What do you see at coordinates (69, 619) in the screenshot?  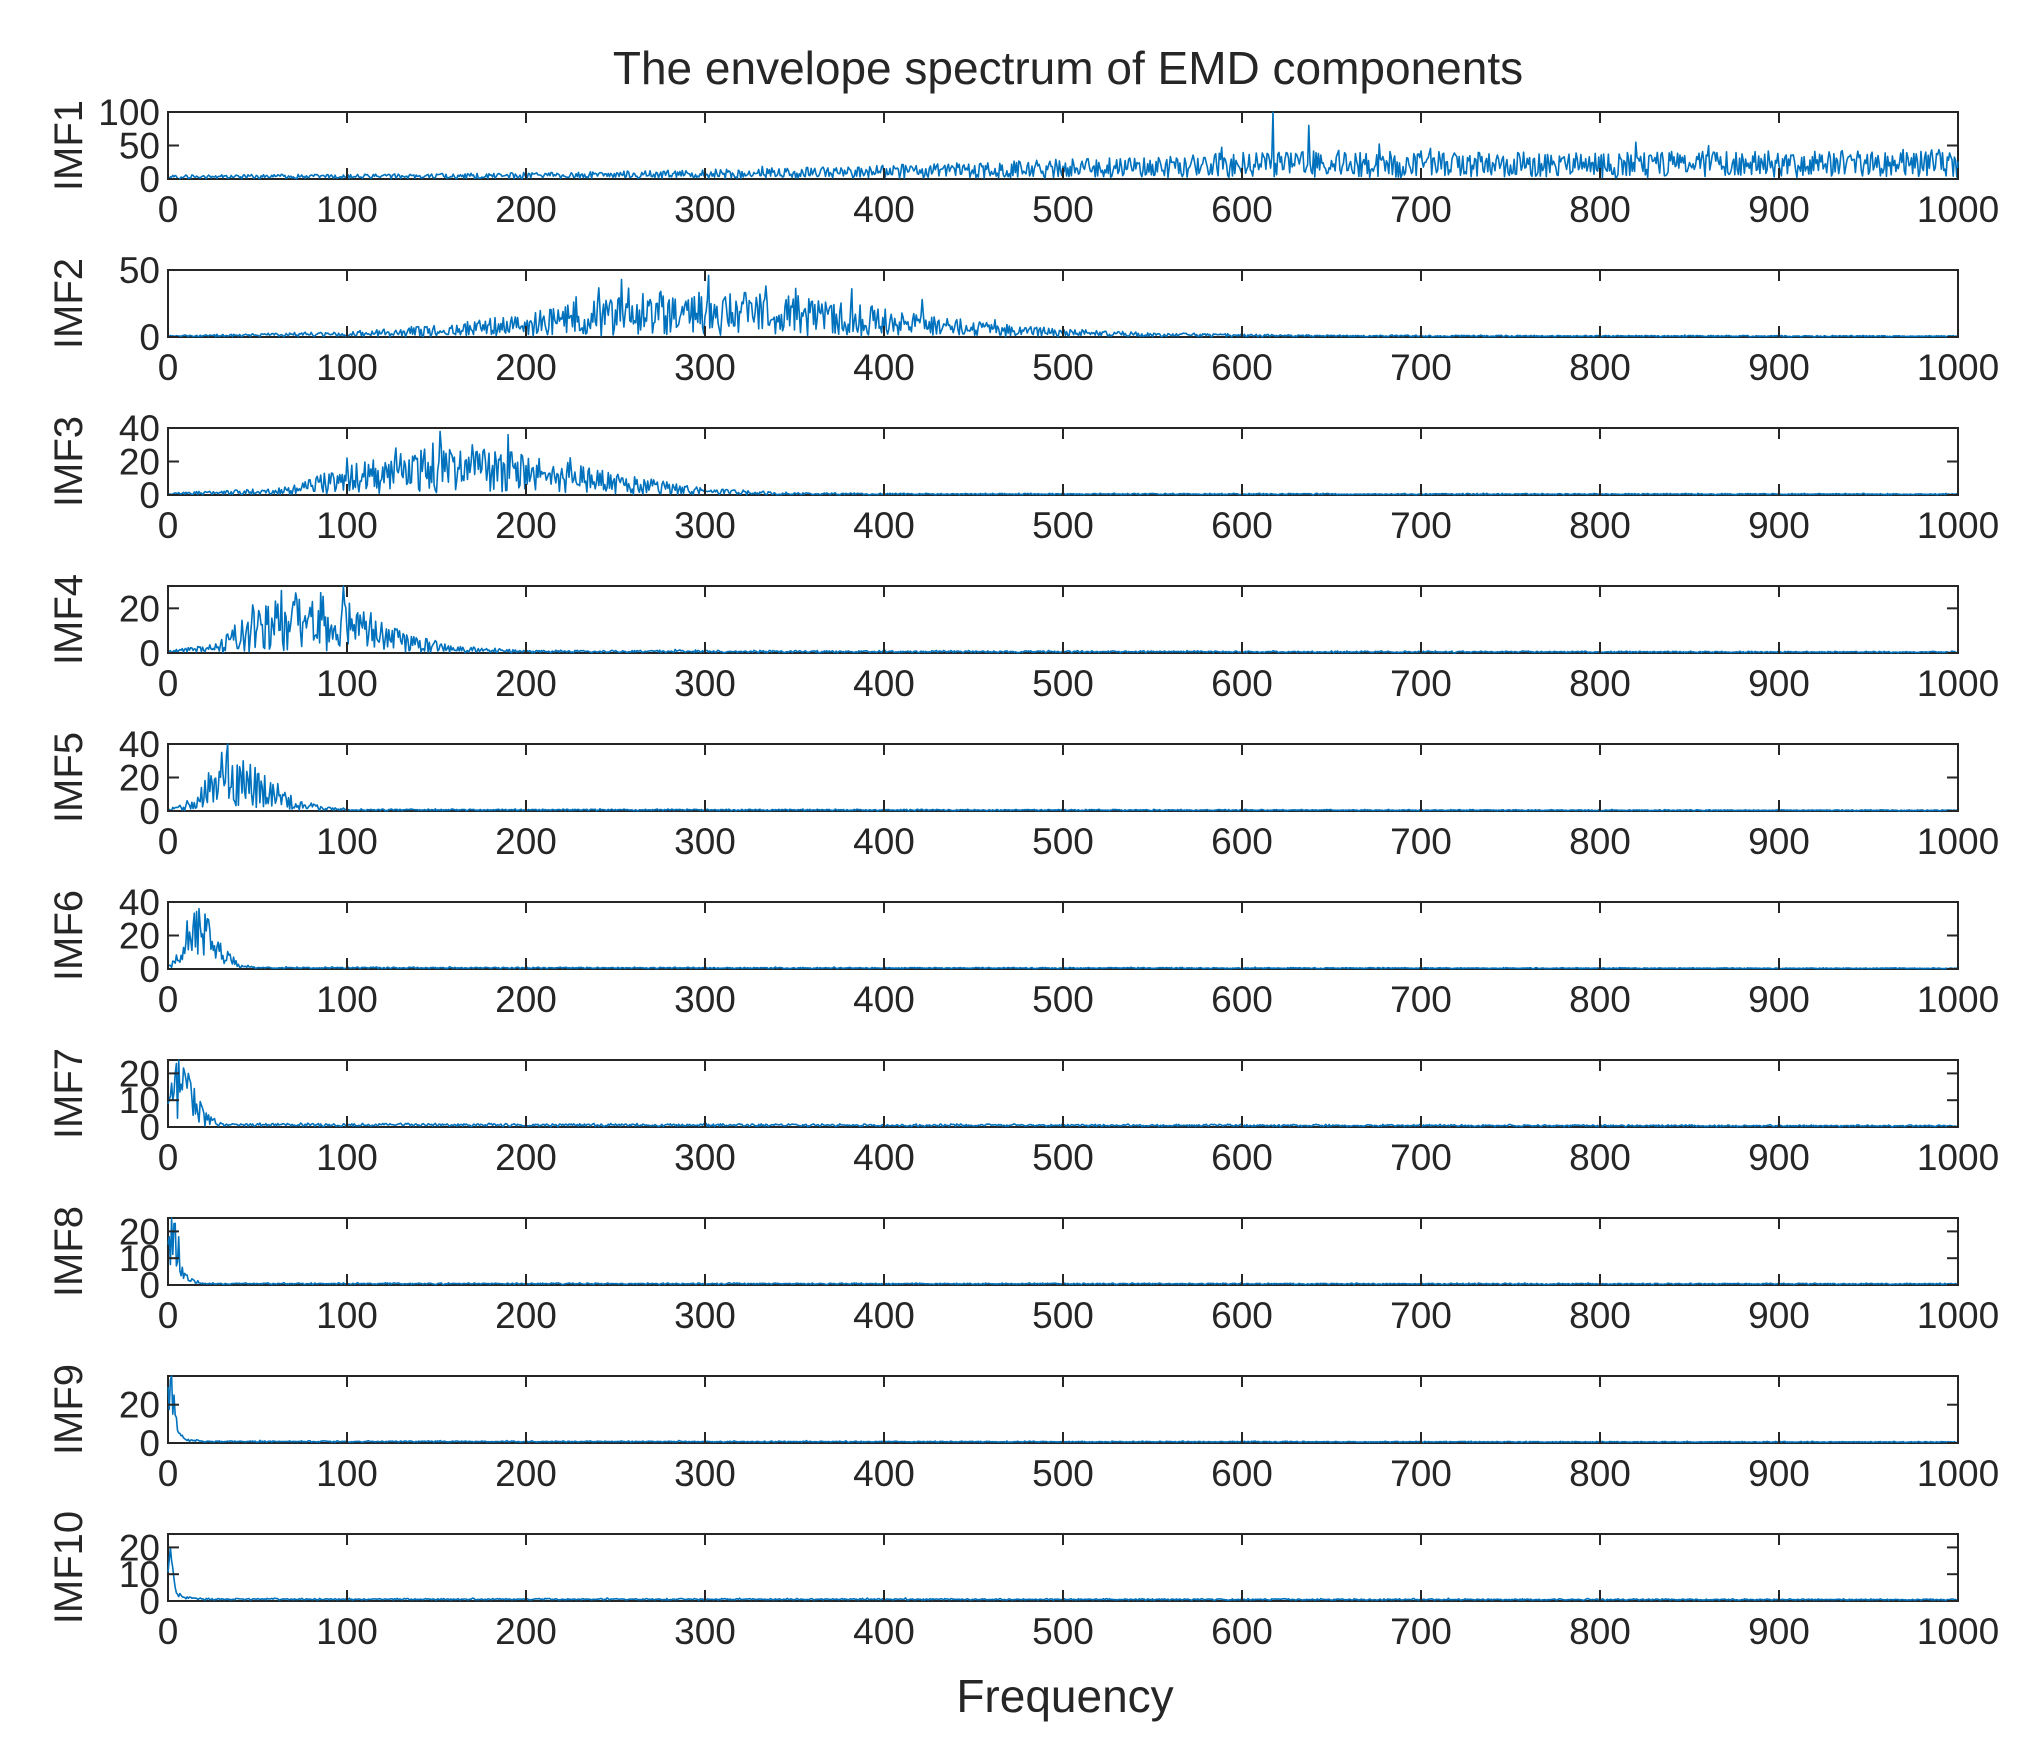 I see `y-axis-label-imf4: IMF4` at bounding box center [69, 619].